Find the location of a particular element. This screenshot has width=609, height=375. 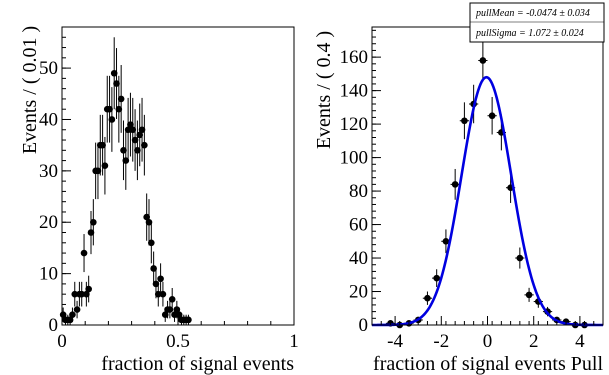

right-y-tick-label: 160 is located at coordinates (354, 57).